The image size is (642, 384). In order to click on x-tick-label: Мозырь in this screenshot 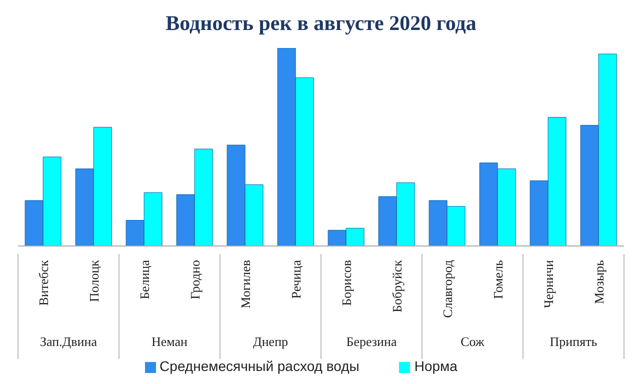, I will do `click(598, 282)`.